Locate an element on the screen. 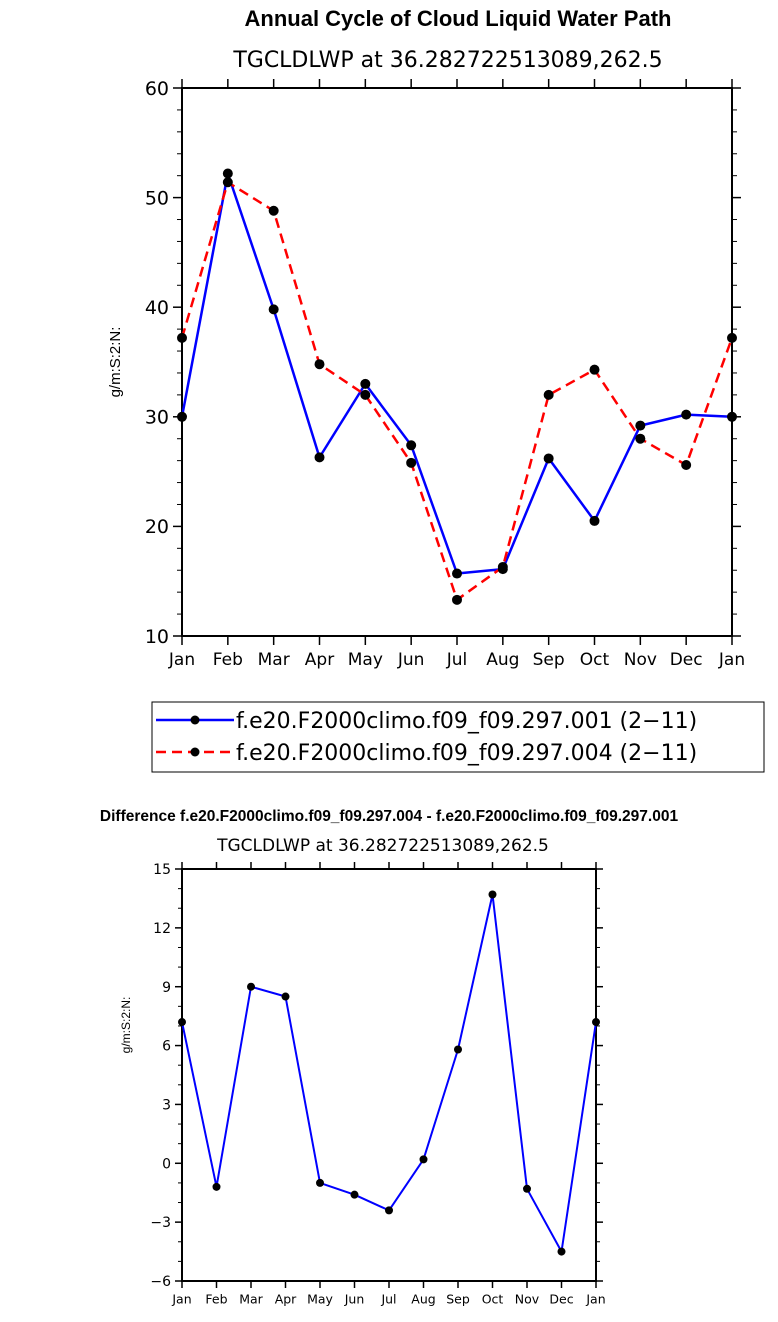  top-chart-title: Annual Cycle of Cloud Liquid Water Path is located at coordinates (458, 18).